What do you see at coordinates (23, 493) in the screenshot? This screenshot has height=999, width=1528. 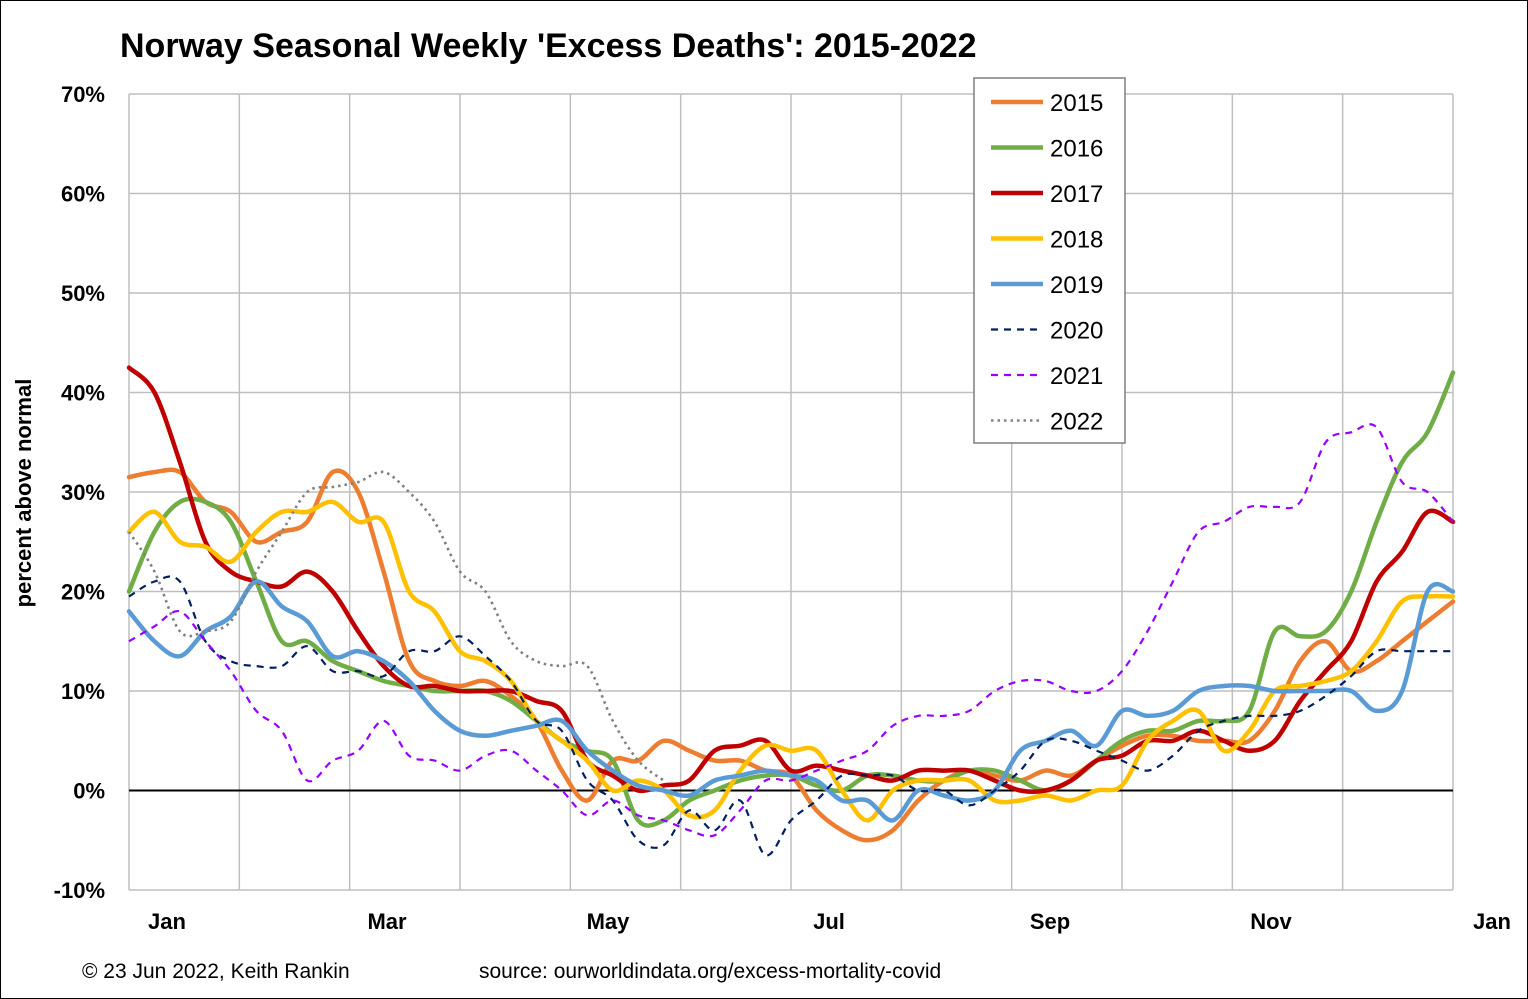 I see `y-axis-label: percent above normal` at bounding box center [23, 493].